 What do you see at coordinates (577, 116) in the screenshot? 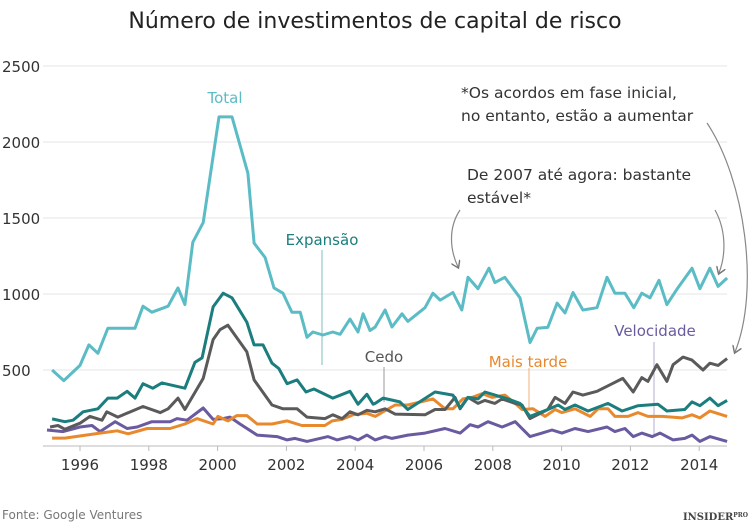
I see `note-early-line2: no entanto, estão a aumentar` at bounding box center [577, 116].